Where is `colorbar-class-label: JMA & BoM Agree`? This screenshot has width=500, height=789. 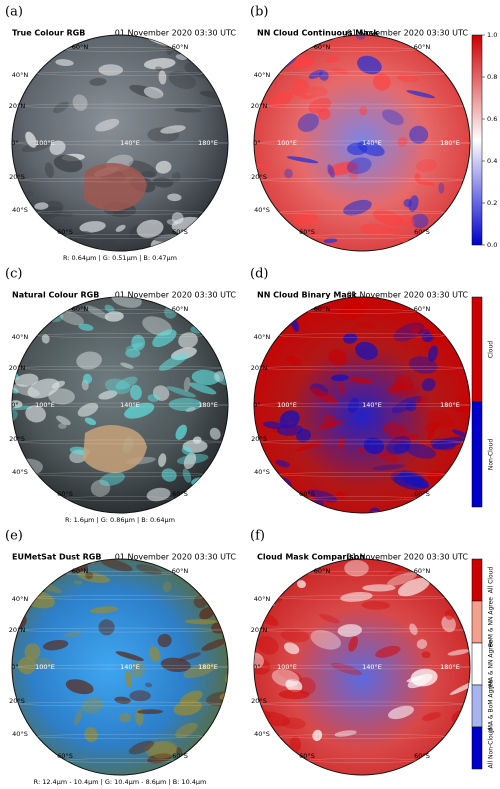
colorbar-class-label: JMA & BoM Agree is located at coordinates (491, 706).